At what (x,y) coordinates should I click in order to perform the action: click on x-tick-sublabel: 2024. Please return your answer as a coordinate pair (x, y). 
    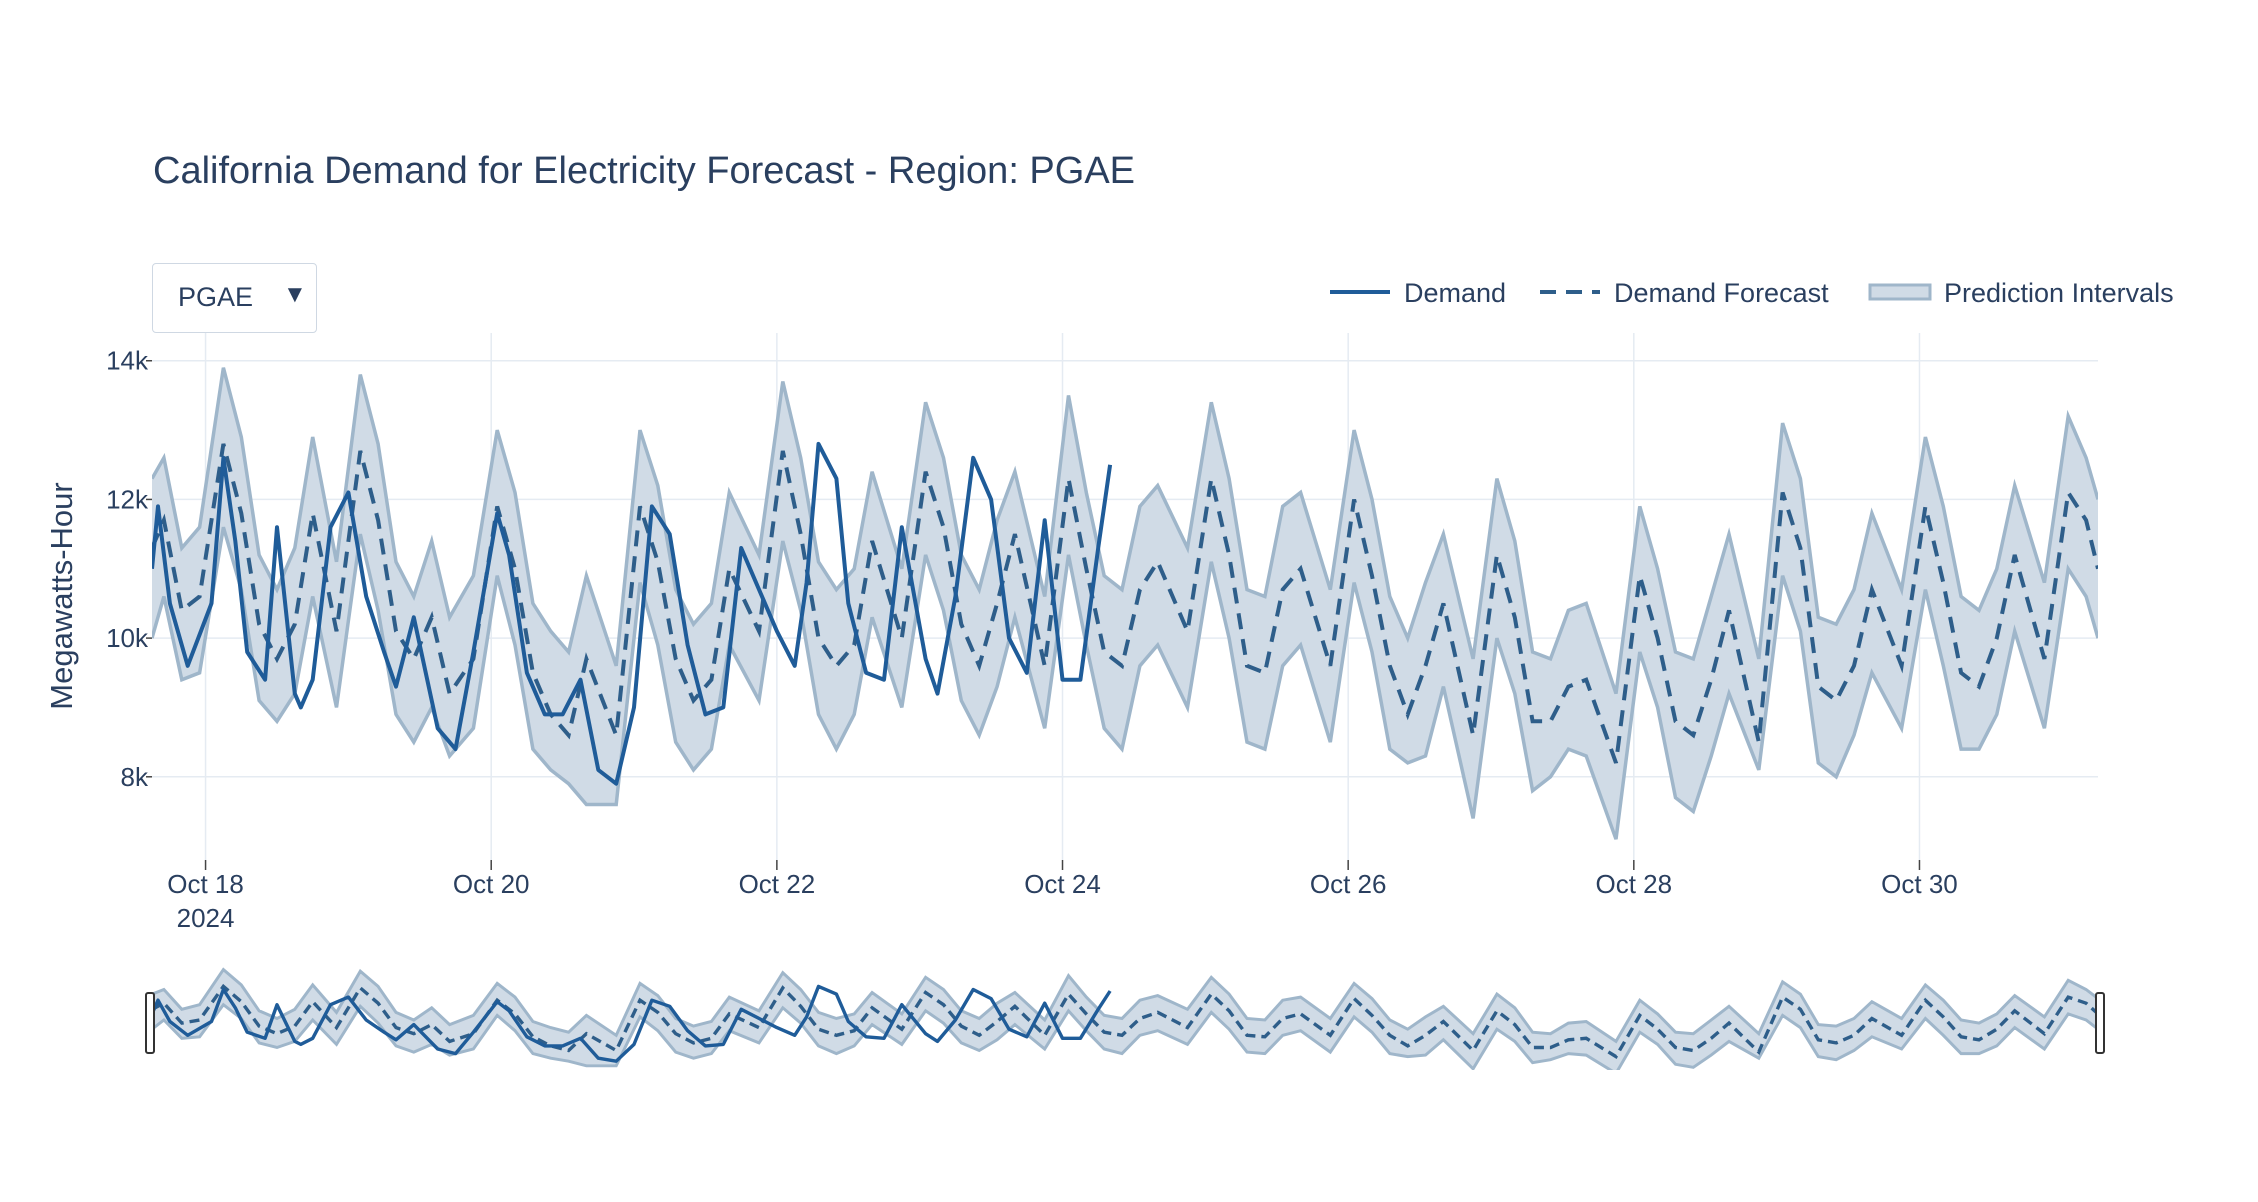
    Looking at the image, I should click on (206, 918).